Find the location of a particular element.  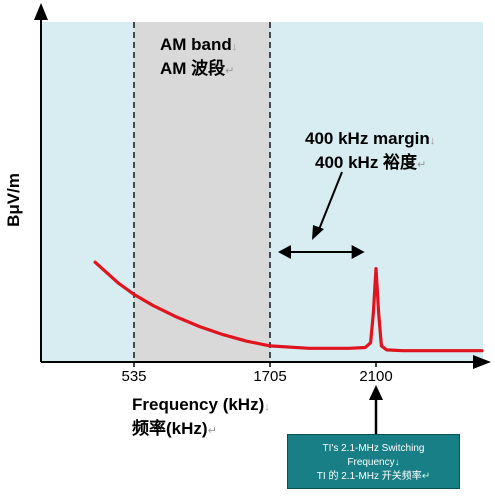

x-axis-label-zh: 频率(kHz) is located at coordinates (170, 428).